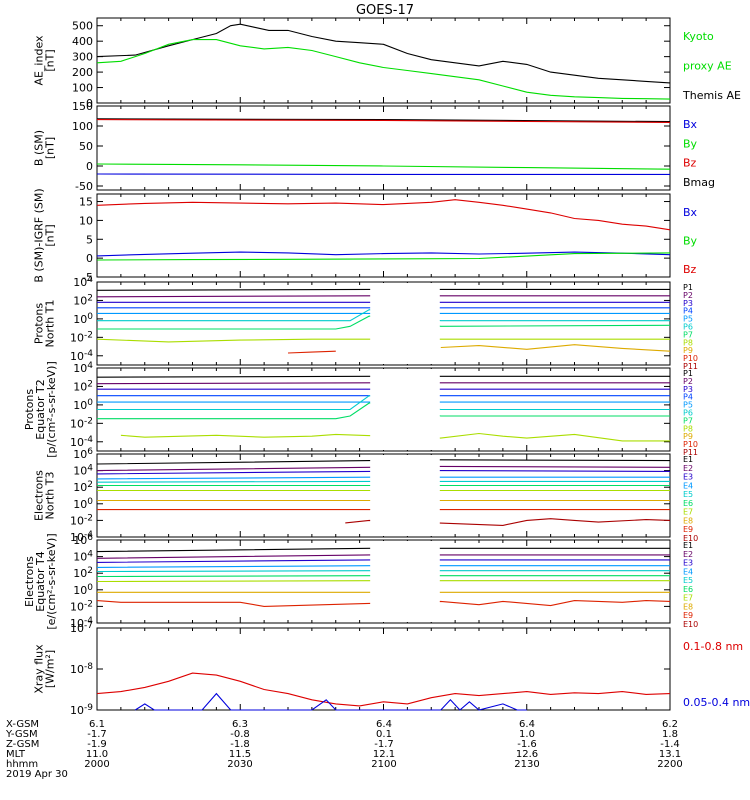 This screenshot has width=750, height=800. Describe the element at coordinates (40, 409) in the screenshot. I see `y-axis-label: Equator T2` at that location.